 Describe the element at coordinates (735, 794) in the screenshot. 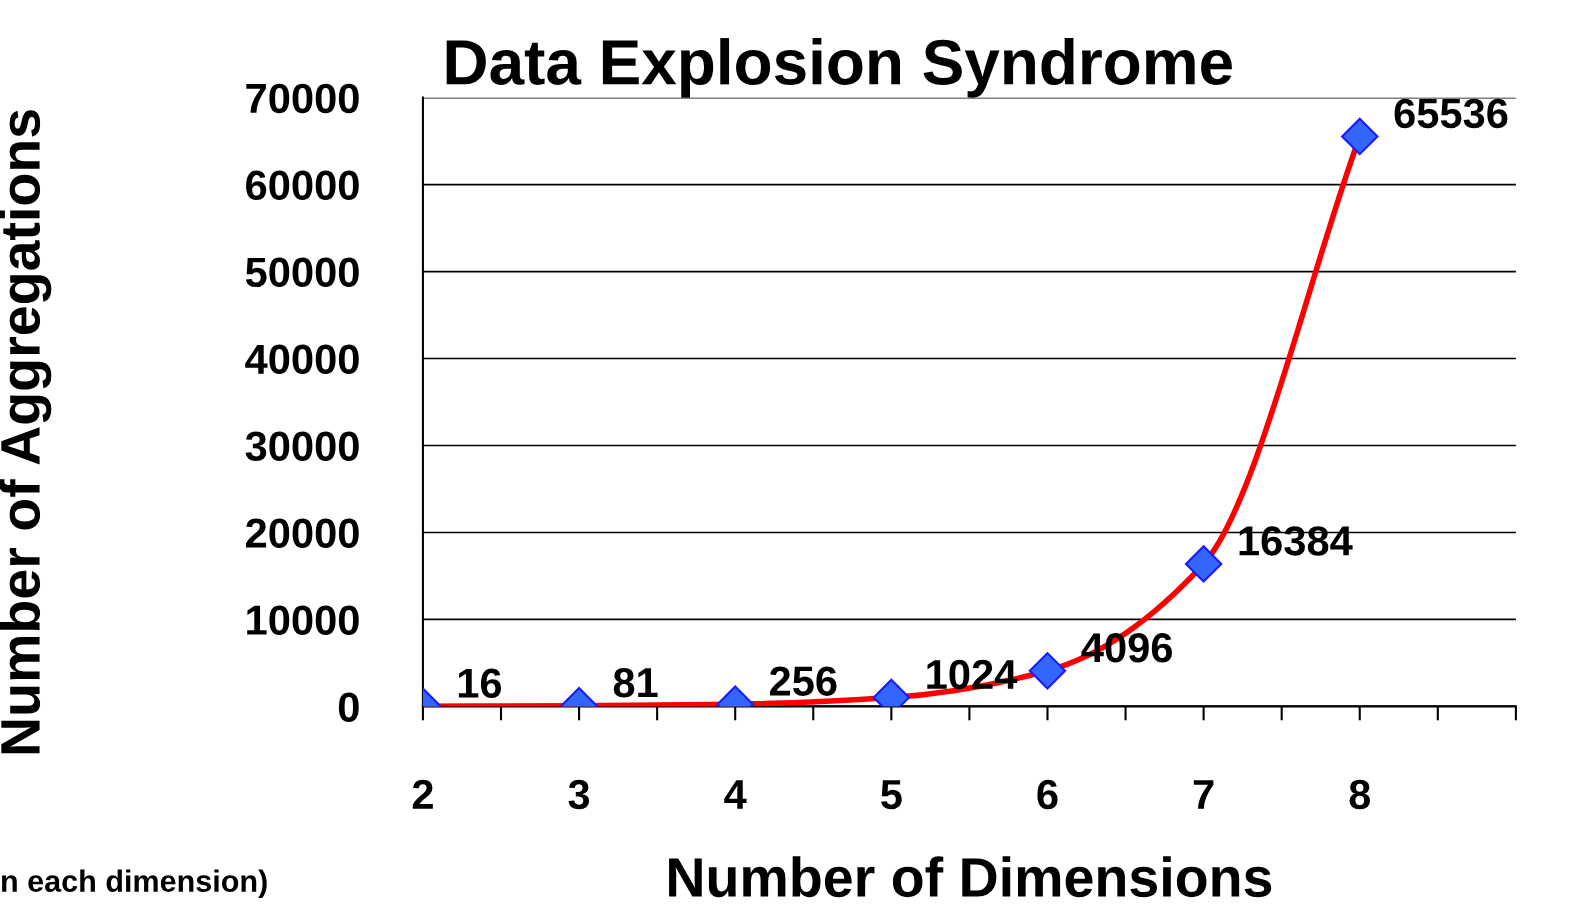

I see `x-tick-label: 4` at that location.